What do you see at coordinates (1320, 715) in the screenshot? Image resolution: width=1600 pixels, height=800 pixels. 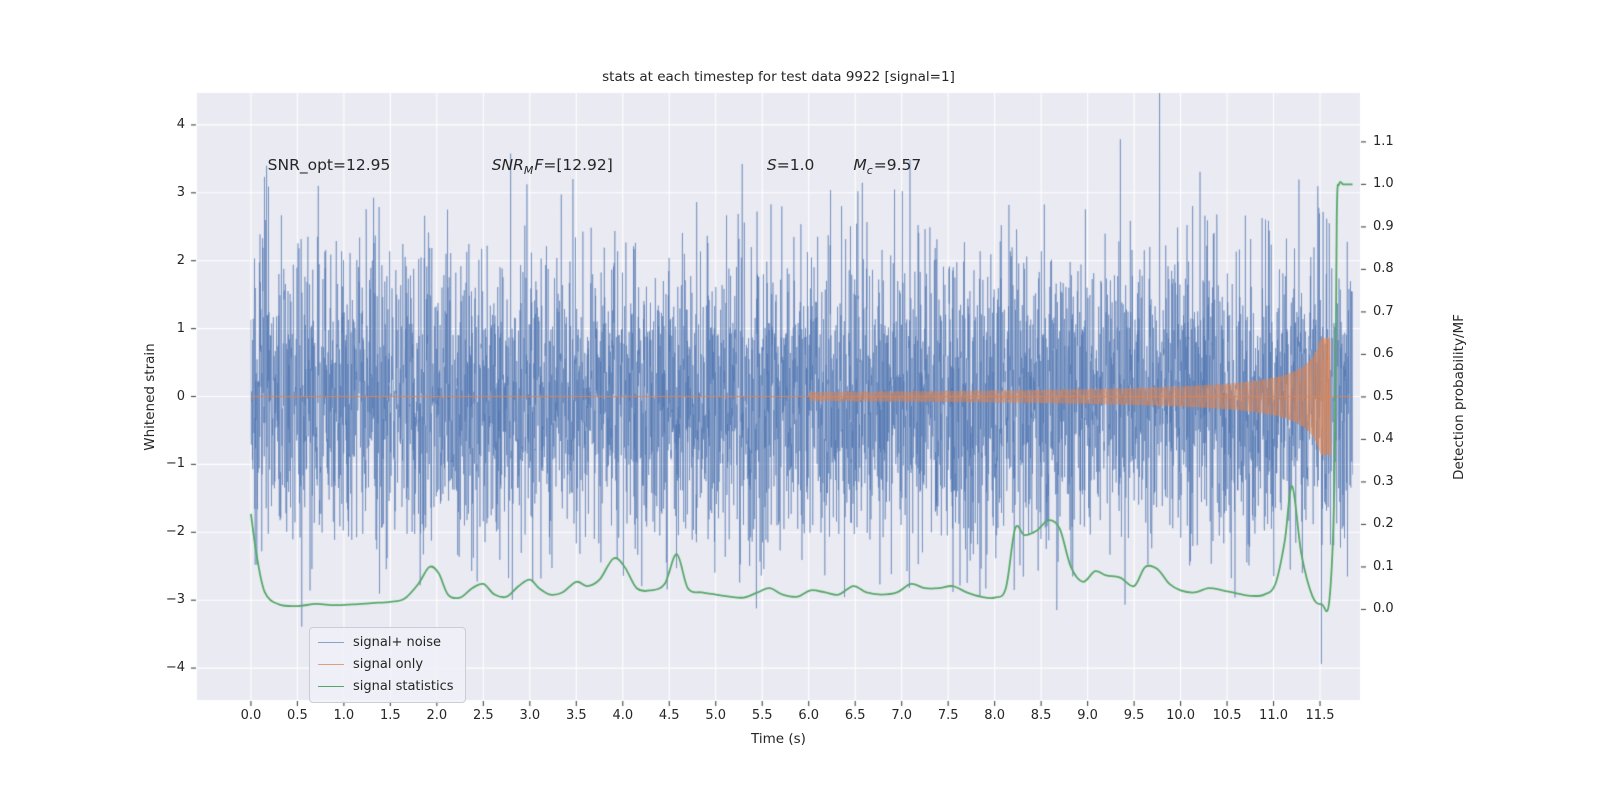 I see `x-tick-label: 11.5` at bounding box center [1320, 715].